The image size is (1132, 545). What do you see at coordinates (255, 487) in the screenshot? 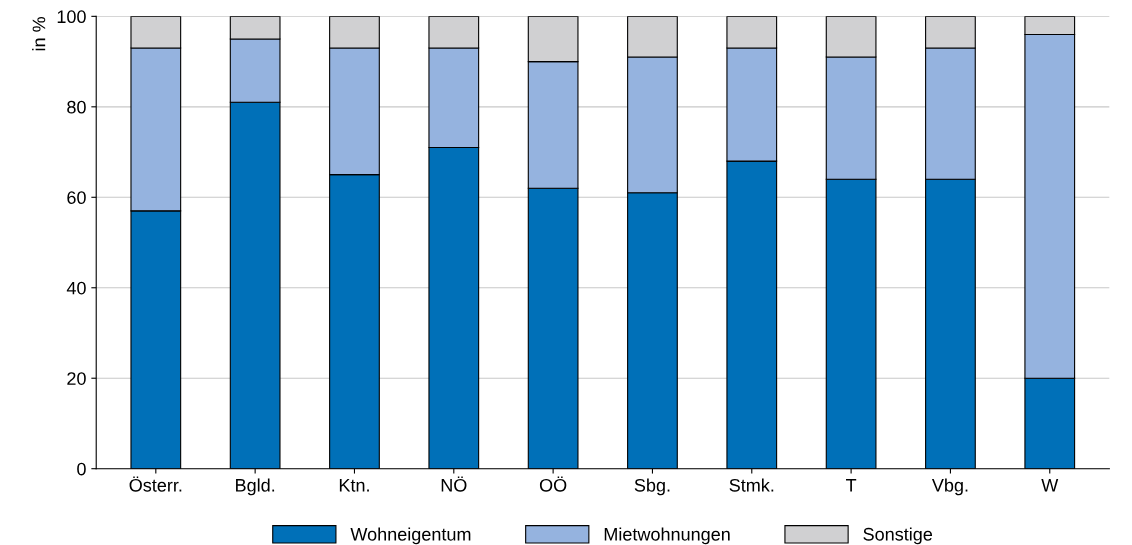
I see `x-tick-label: Bgld.` at bounding box center [255, 487].